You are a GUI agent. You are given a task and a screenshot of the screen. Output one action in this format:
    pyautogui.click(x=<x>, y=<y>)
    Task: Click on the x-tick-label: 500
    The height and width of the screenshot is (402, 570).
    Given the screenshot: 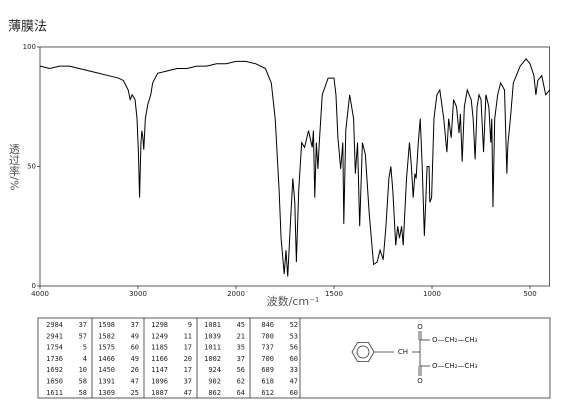 What is the action you would take?
    pyautogui.click(x=529, y=294)
    